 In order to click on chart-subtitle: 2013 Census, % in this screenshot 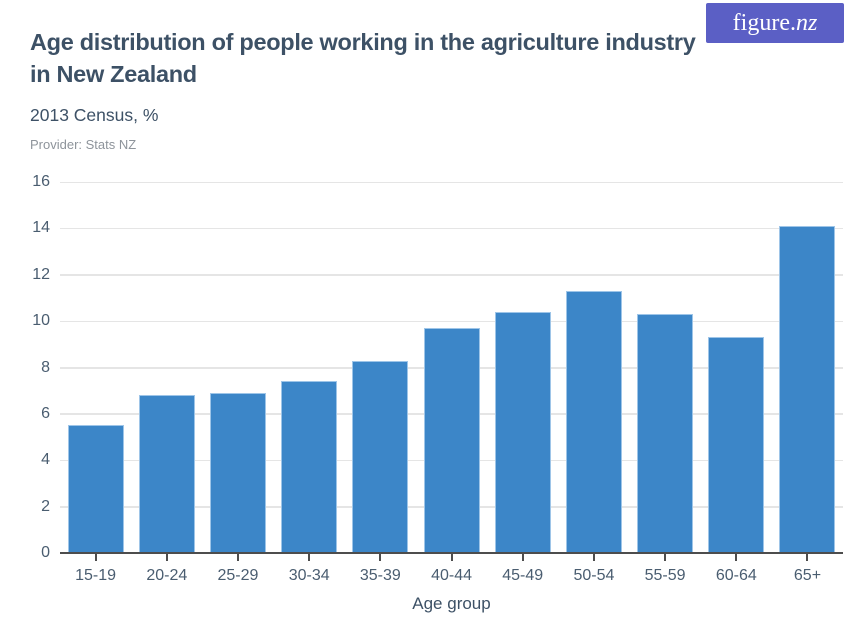, I will do `click(94, 115)`.